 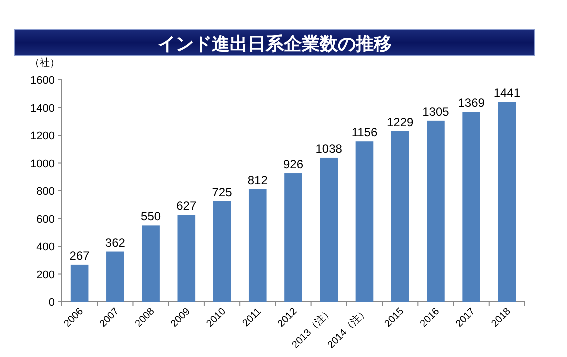 I want to click on data-label: 627, so click(x=186, y=206).